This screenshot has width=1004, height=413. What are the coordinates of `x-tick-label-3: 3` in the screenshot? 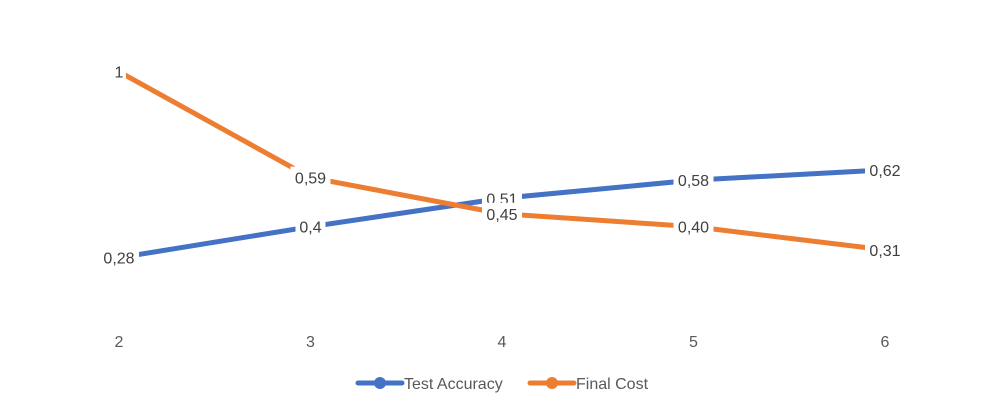 It's located at (310, 342).